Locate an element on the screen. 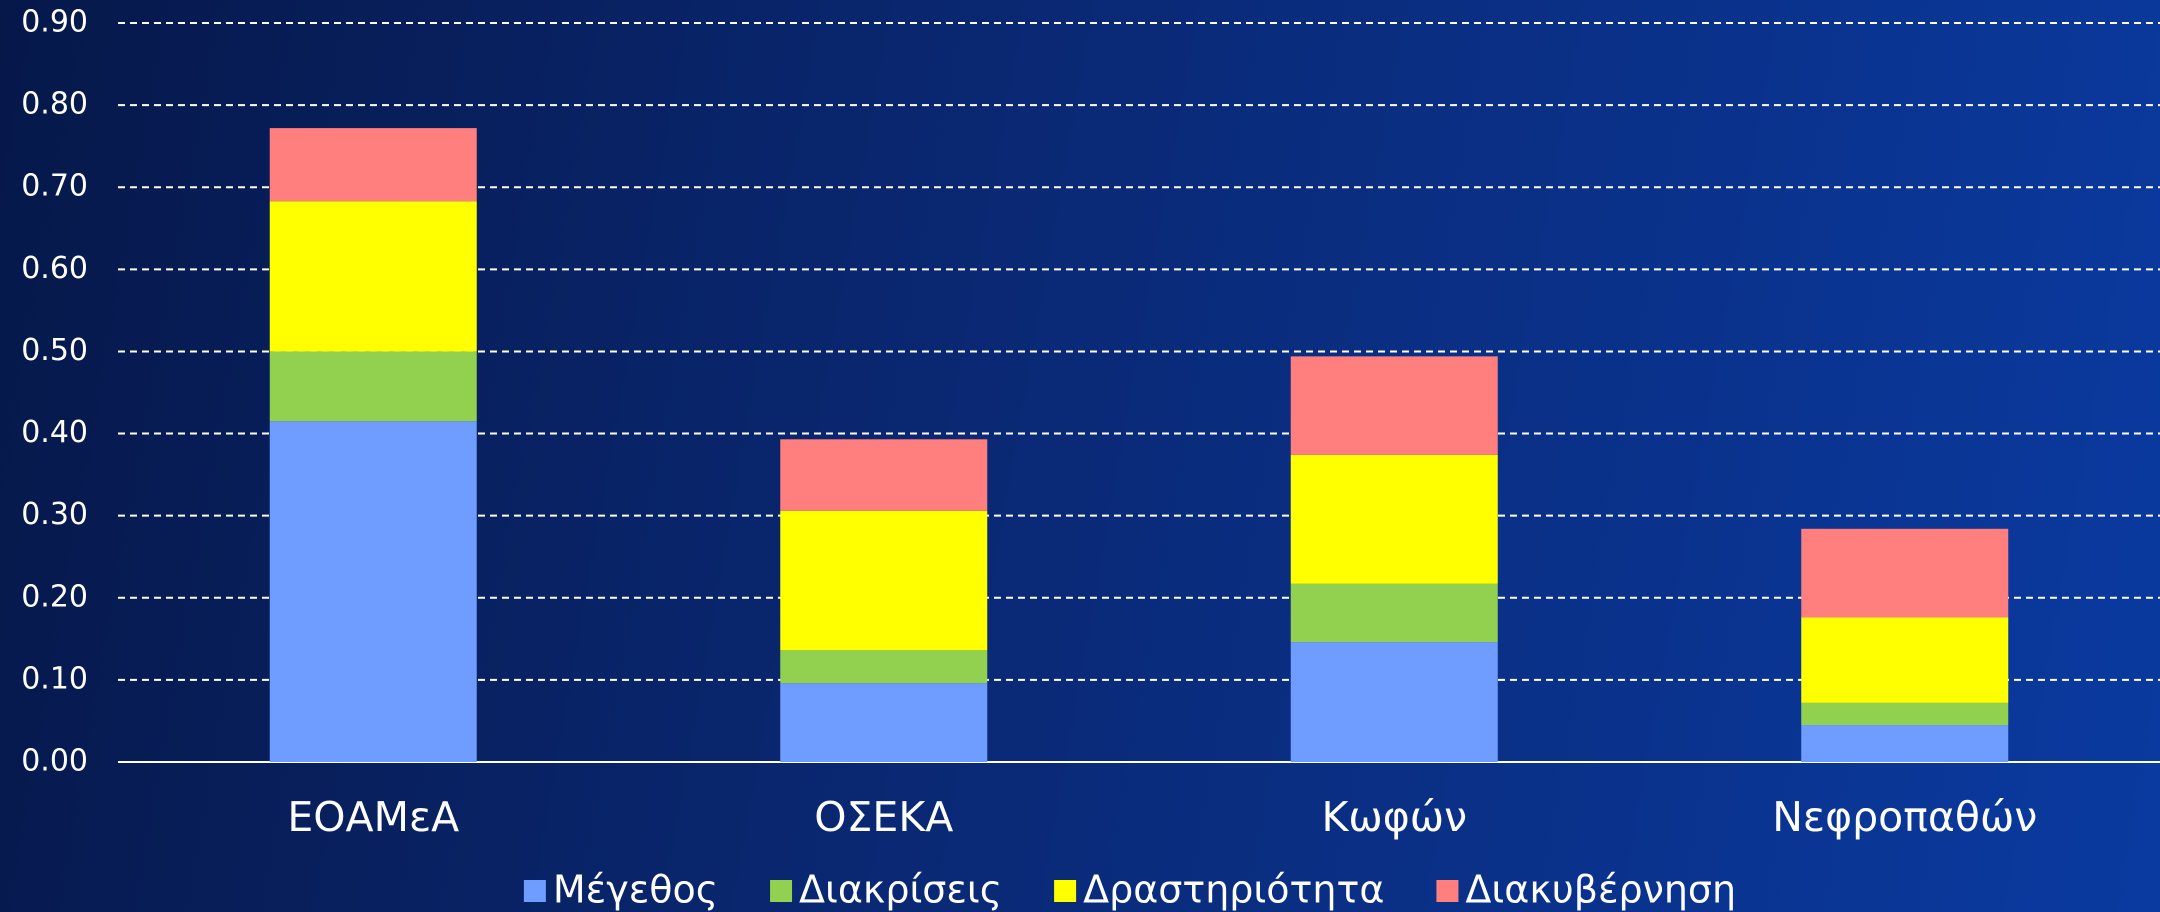 The height and width of the screenshot is (912, 2160). y-tick-label: 0.30 is located at coordinates (54, 514).